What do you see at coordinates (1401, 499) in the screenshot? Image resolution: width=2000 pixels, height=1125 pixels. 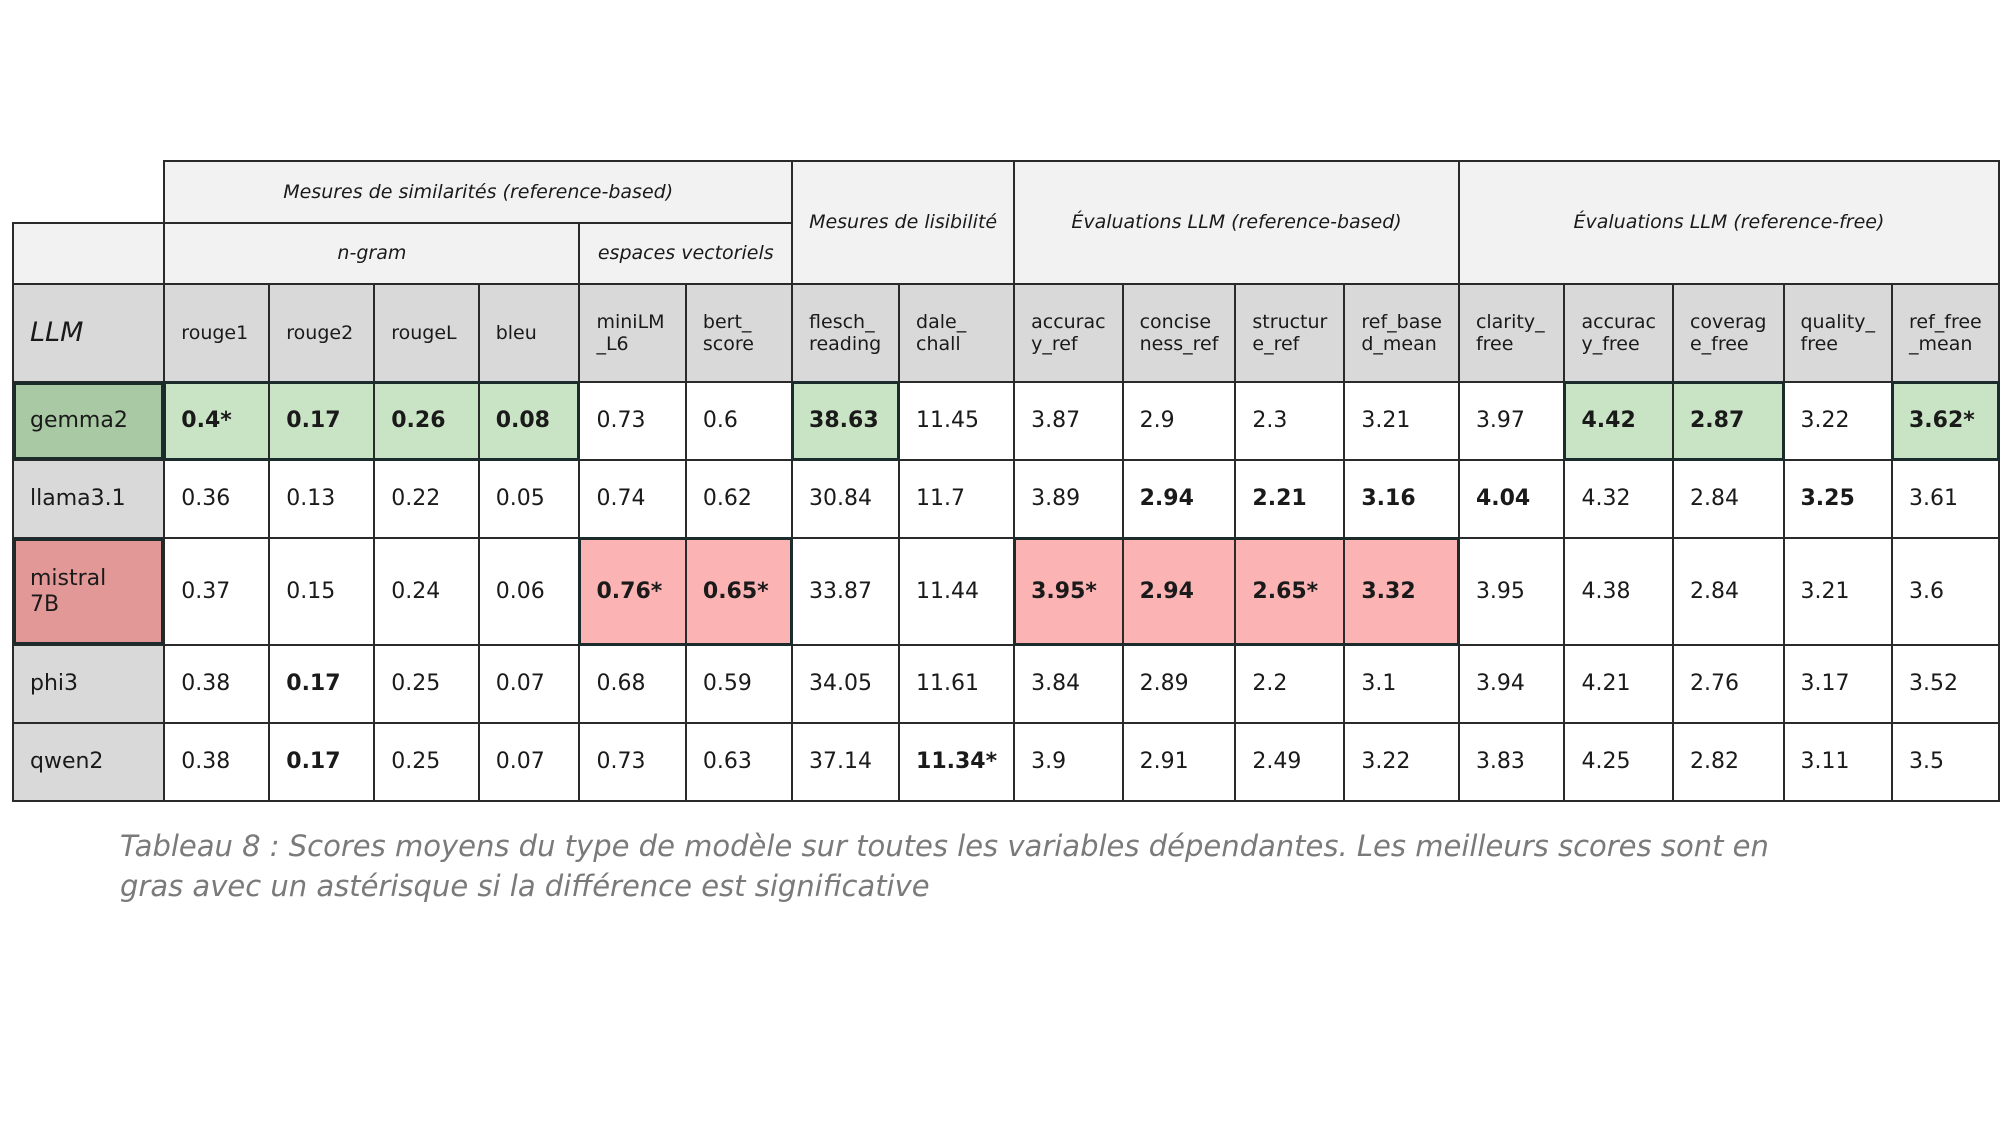 I see `score-cell: 3.16` at bounding box center [1401, 499].